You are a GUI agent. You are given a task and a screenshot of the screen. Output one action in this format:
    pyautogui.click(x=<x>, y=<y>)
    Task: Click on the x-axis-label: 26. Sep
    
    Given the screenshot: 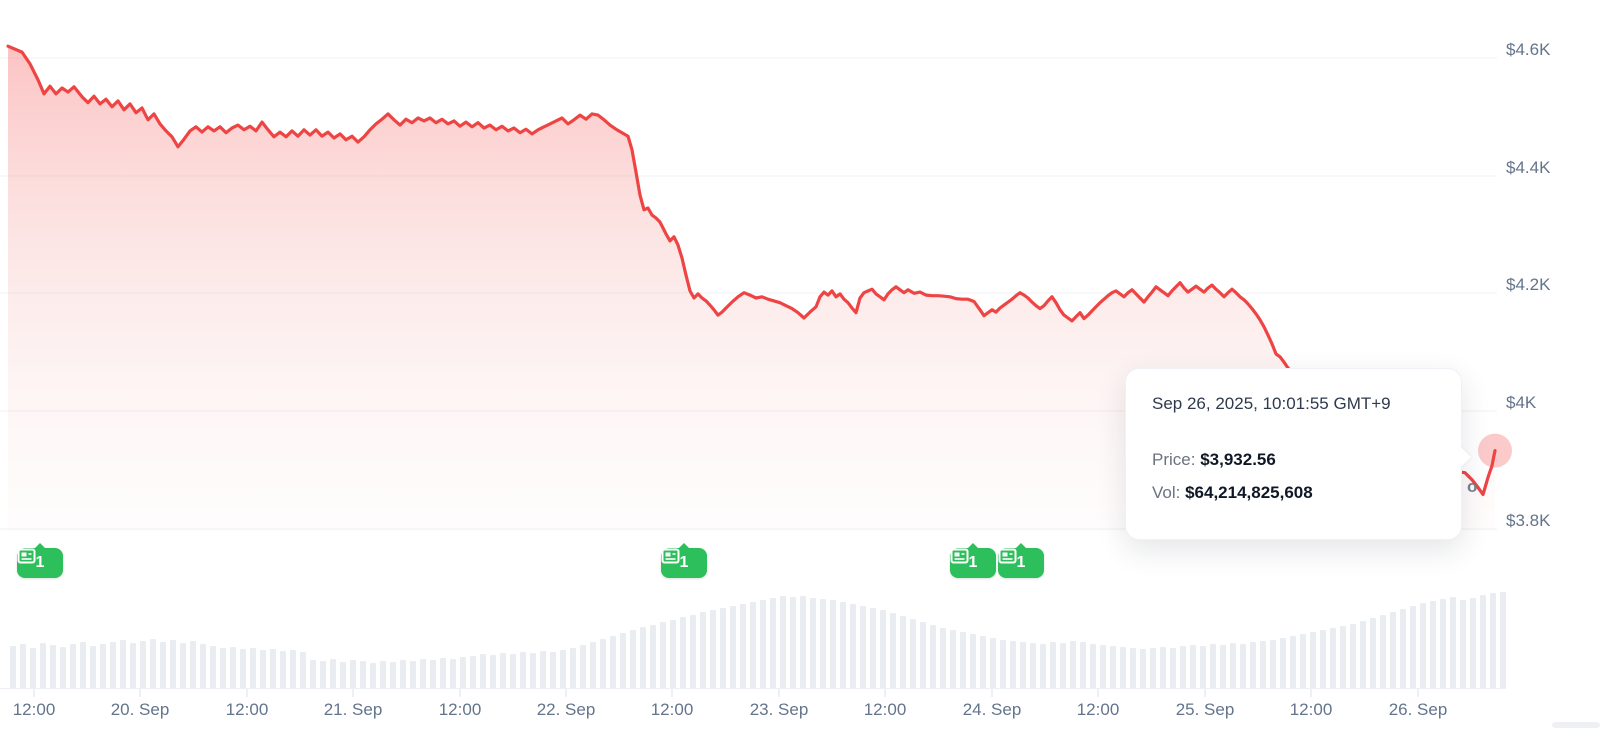 What is the action you would take?
    pyautogui.click(x=1418, y=709)
    